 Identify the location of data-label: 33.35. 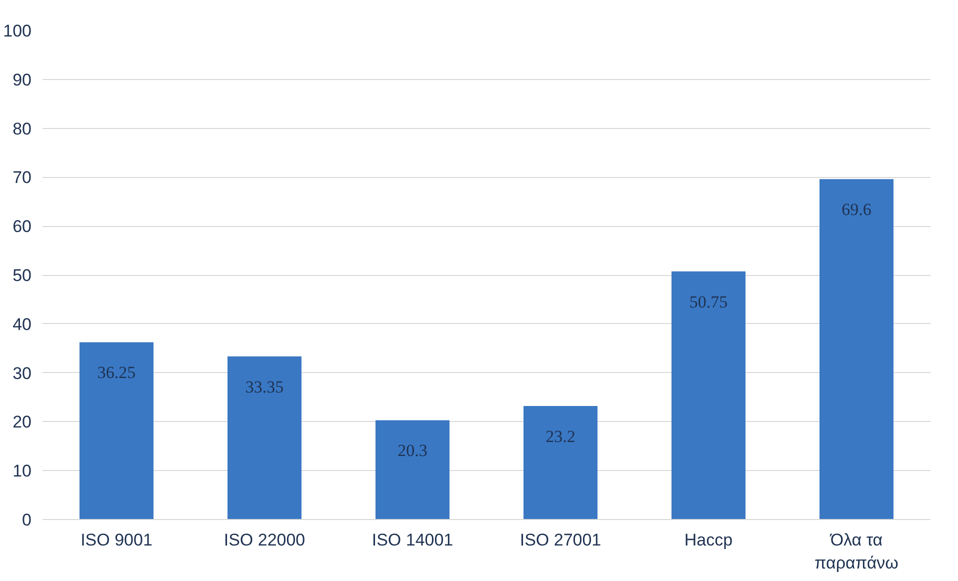
(264, 386).